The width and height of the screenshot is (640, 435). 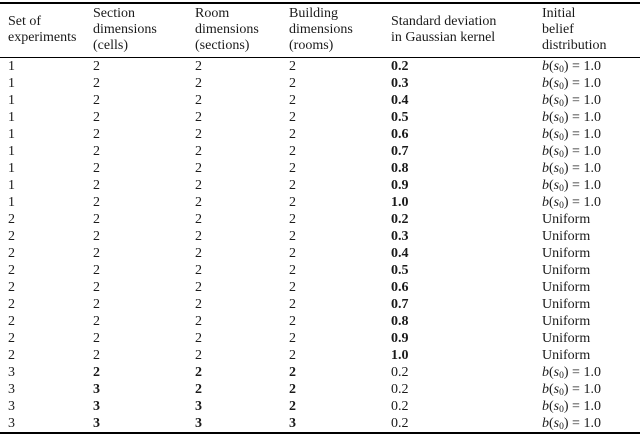 I want to click on header-line: belief, so click(x=558, y=29).